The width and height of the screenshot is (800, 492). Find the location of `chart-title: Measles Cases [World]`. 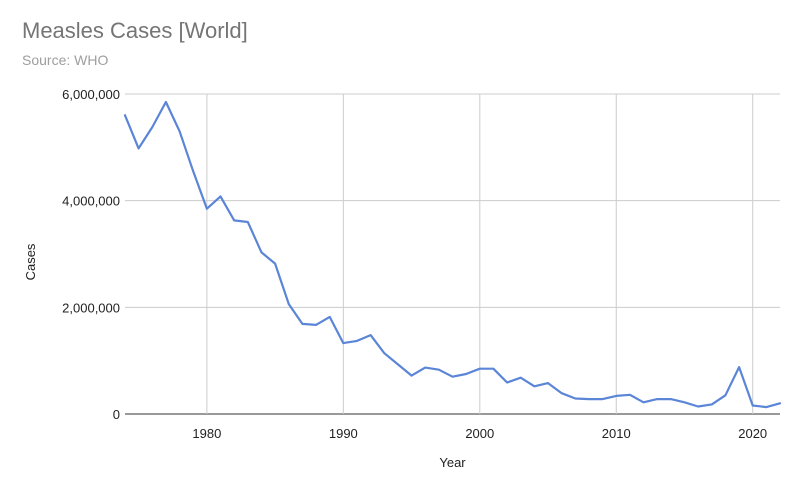

chart-title: Measles Cases [World] is located at coordinates (135, 30).